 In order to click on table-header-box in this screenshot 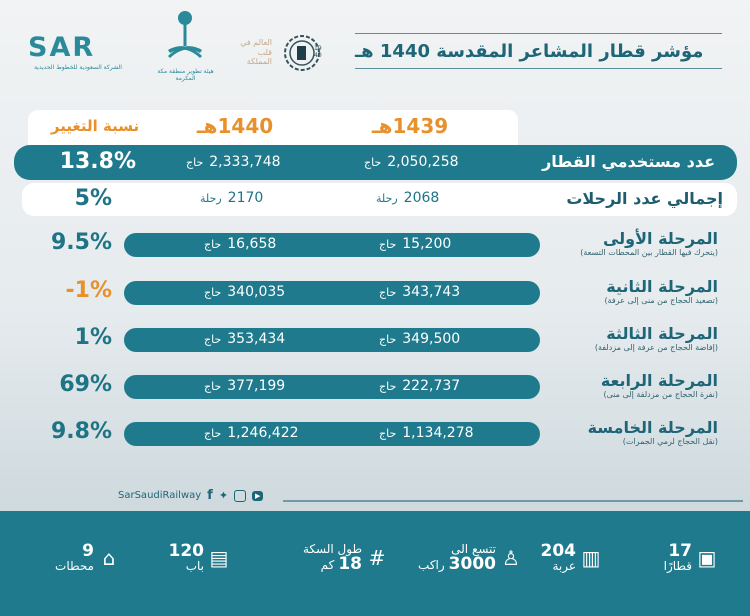, I will do `click(273, 129)`.